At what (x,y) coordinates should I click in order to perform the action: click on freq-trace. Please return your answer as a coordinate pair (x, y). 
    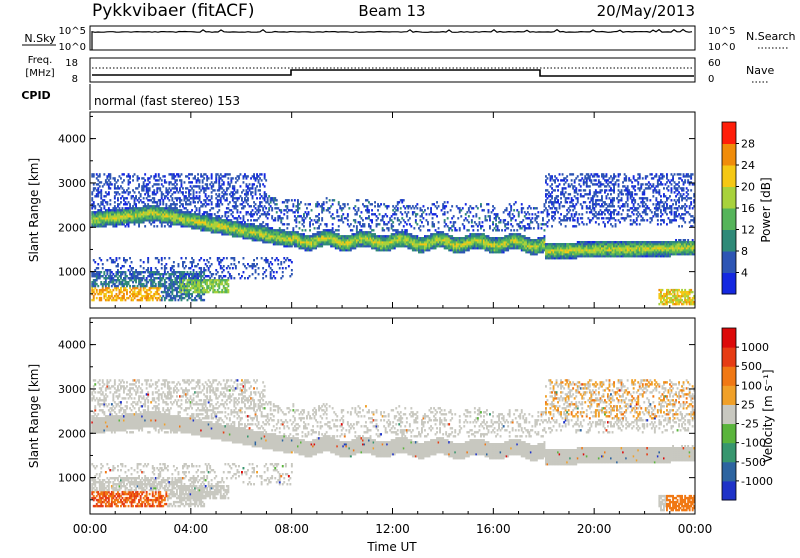
    Looking at the image, I should click on (393, 73).